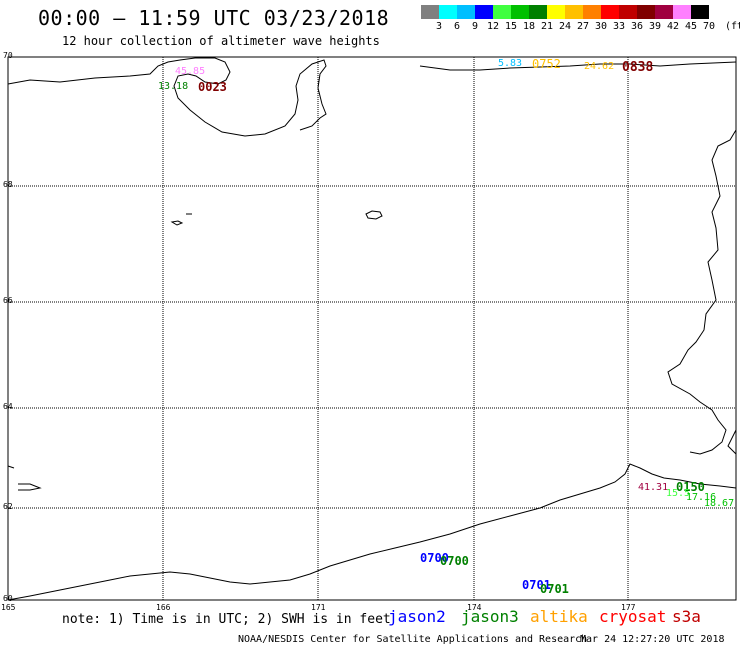 This screenshot has width=740, height=650. Describe the element at coordinates (678, 493) in the screenshot. I see `wave-height-annotation: 15.5` at that location.